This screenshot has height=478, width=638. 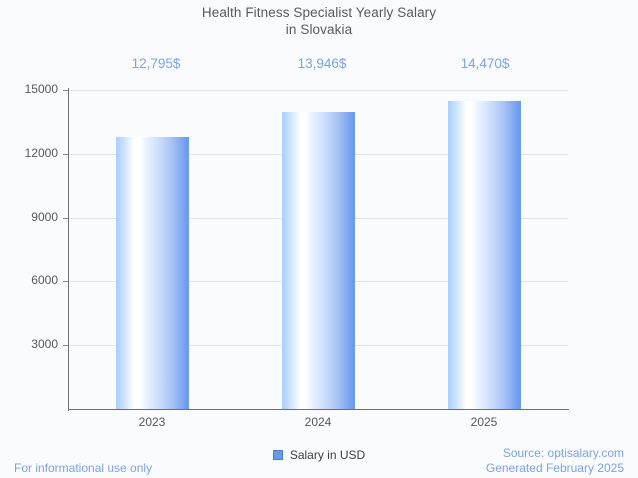 I want to click on y-axis-label-3000: 3000, so click(x=44, y=344).